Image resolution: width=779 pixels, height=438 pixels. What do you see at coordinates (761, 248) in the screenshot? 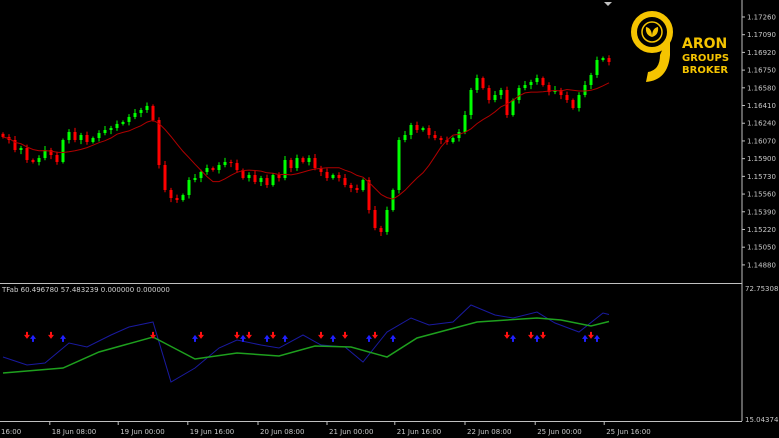
I see `price-tick-label: 1.15050` at bounding box center [761, 248].